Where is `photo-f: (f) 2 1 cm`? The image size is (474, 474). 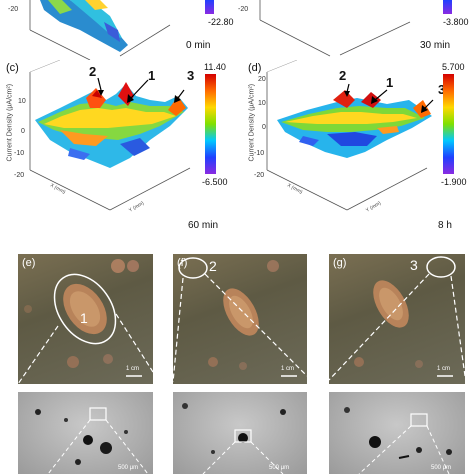
photo-f: (f) 2 1 cm is located at coordinates (240, 319).